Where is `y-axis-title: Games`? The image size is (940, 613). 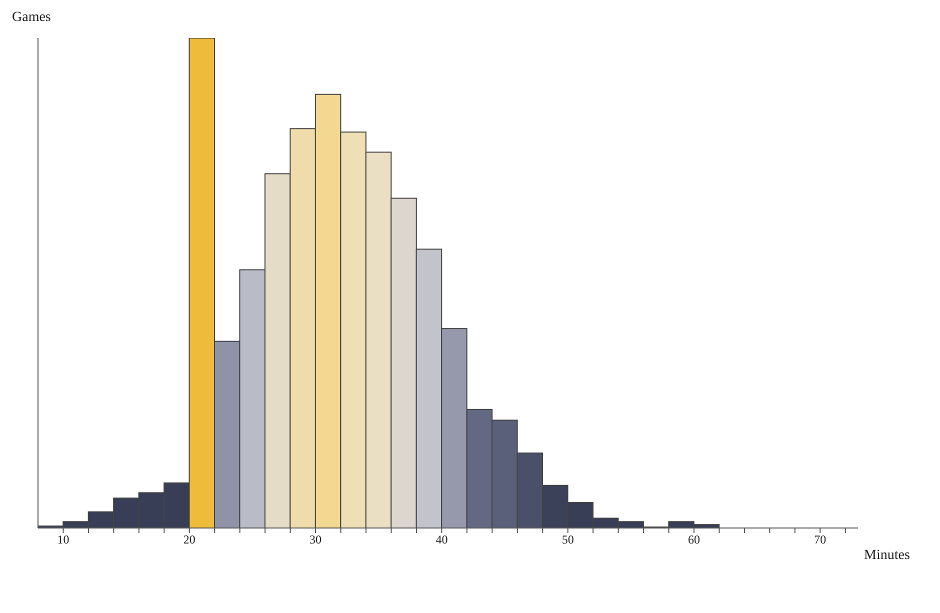 y-axis-title: Games is located at coordinates (31, 18).